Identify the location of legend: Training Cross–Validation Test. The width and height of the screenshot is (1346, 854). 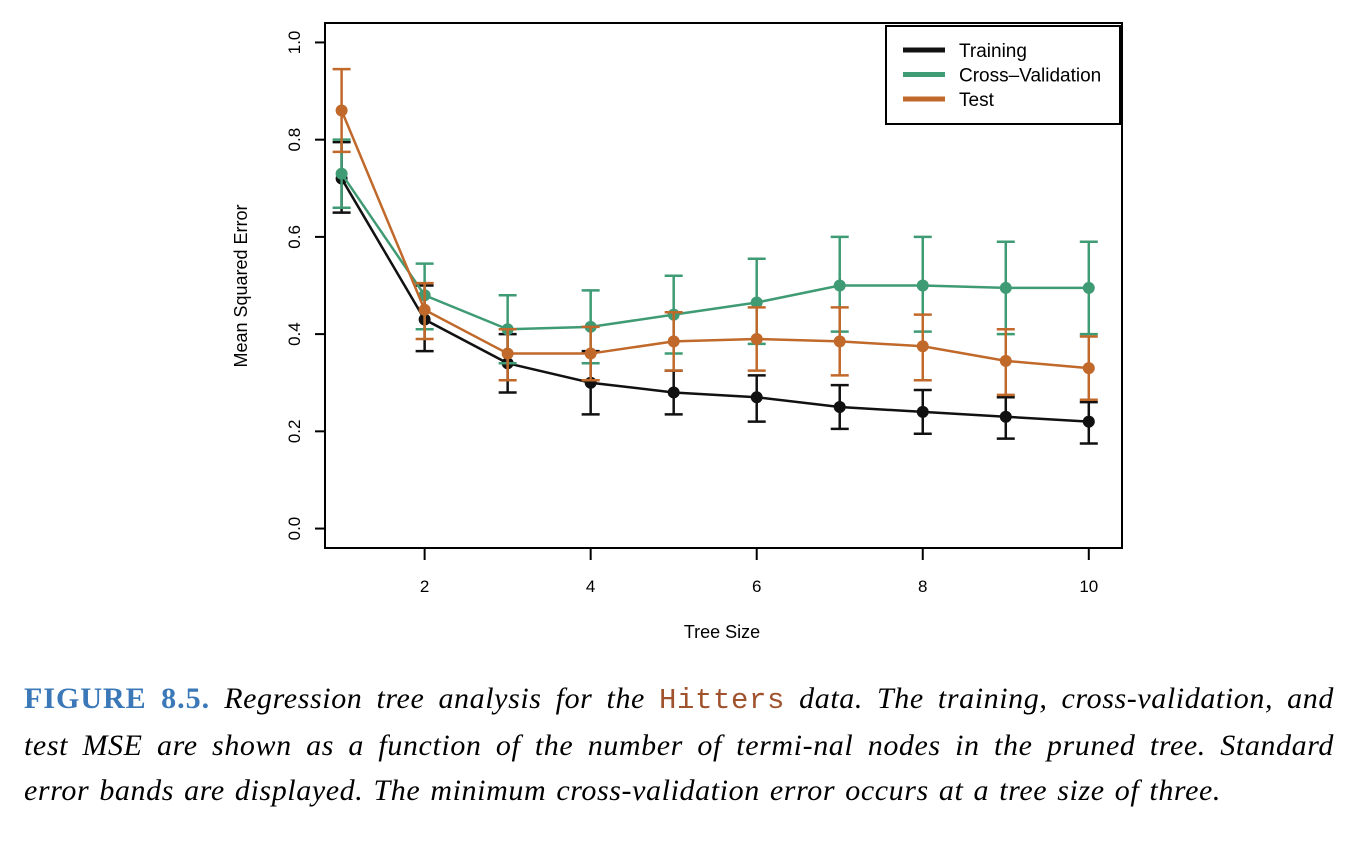
(1003, 75).